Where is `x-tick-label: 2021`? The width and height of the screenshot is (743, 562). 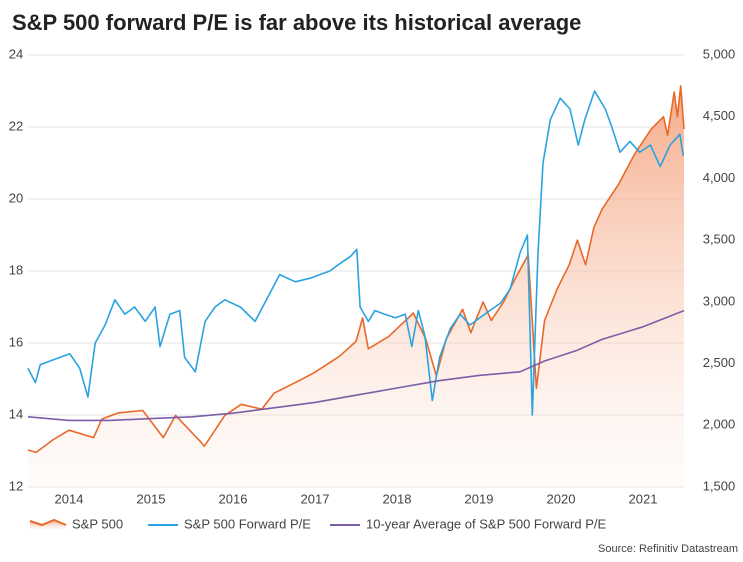 x-tick-label: 2021 is located at coordinates (643, 498).